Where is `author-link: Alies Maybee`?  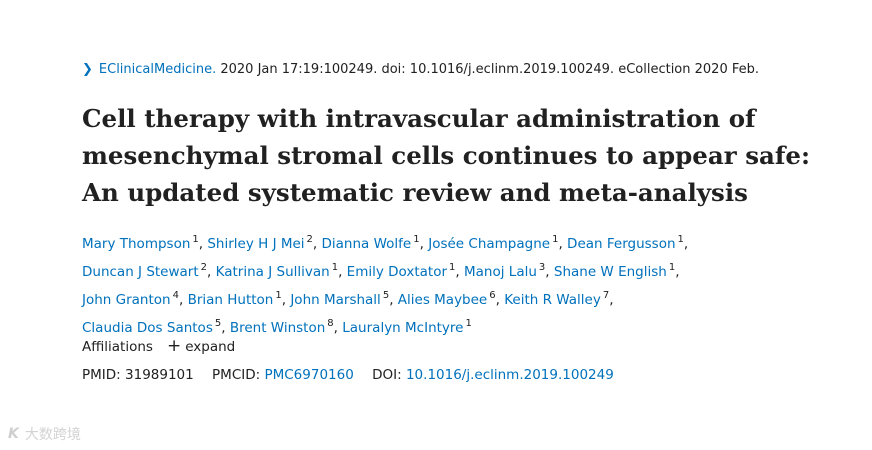 author-link: Alies Maybee is located at coordinates (442, 300).